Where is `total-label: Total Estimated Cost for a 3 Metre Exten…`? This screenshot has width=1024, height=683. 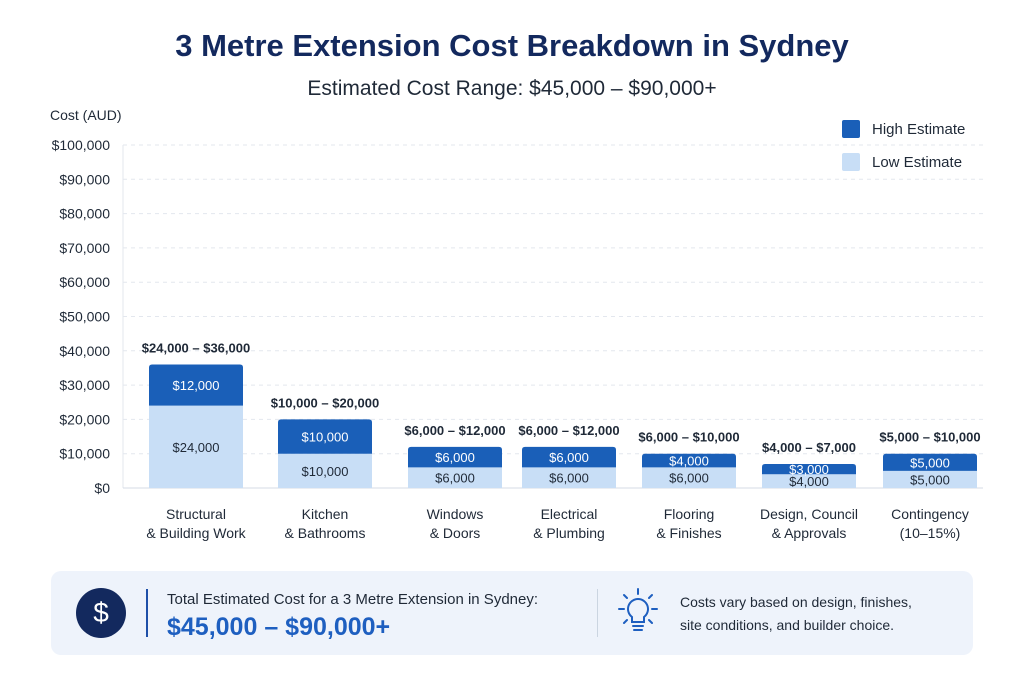
total-label: Total Estimated Cost for a 3 Metre Exten… is located at coordinates (353, 599).